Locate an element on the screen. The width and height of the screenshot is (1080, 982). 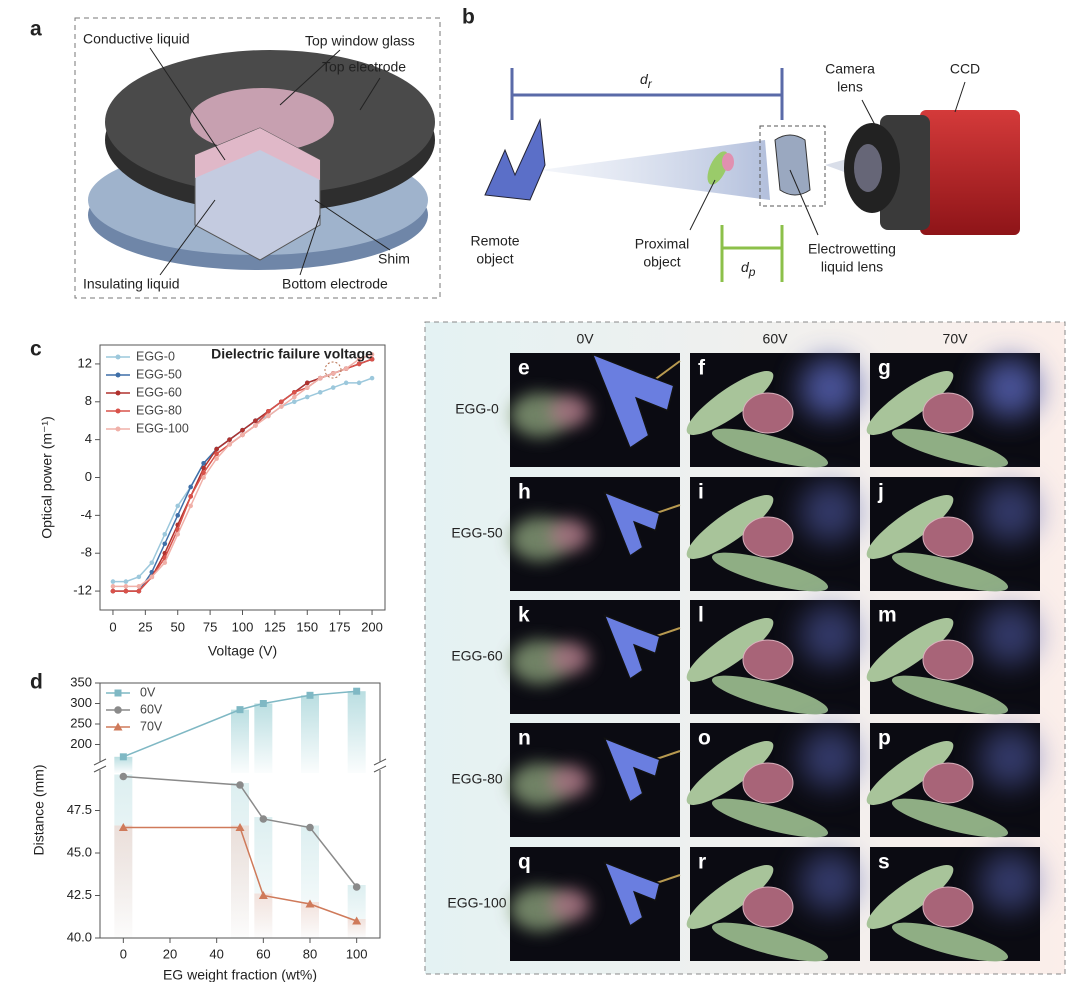
panel-letter: d is located at coordinates (36, 682).